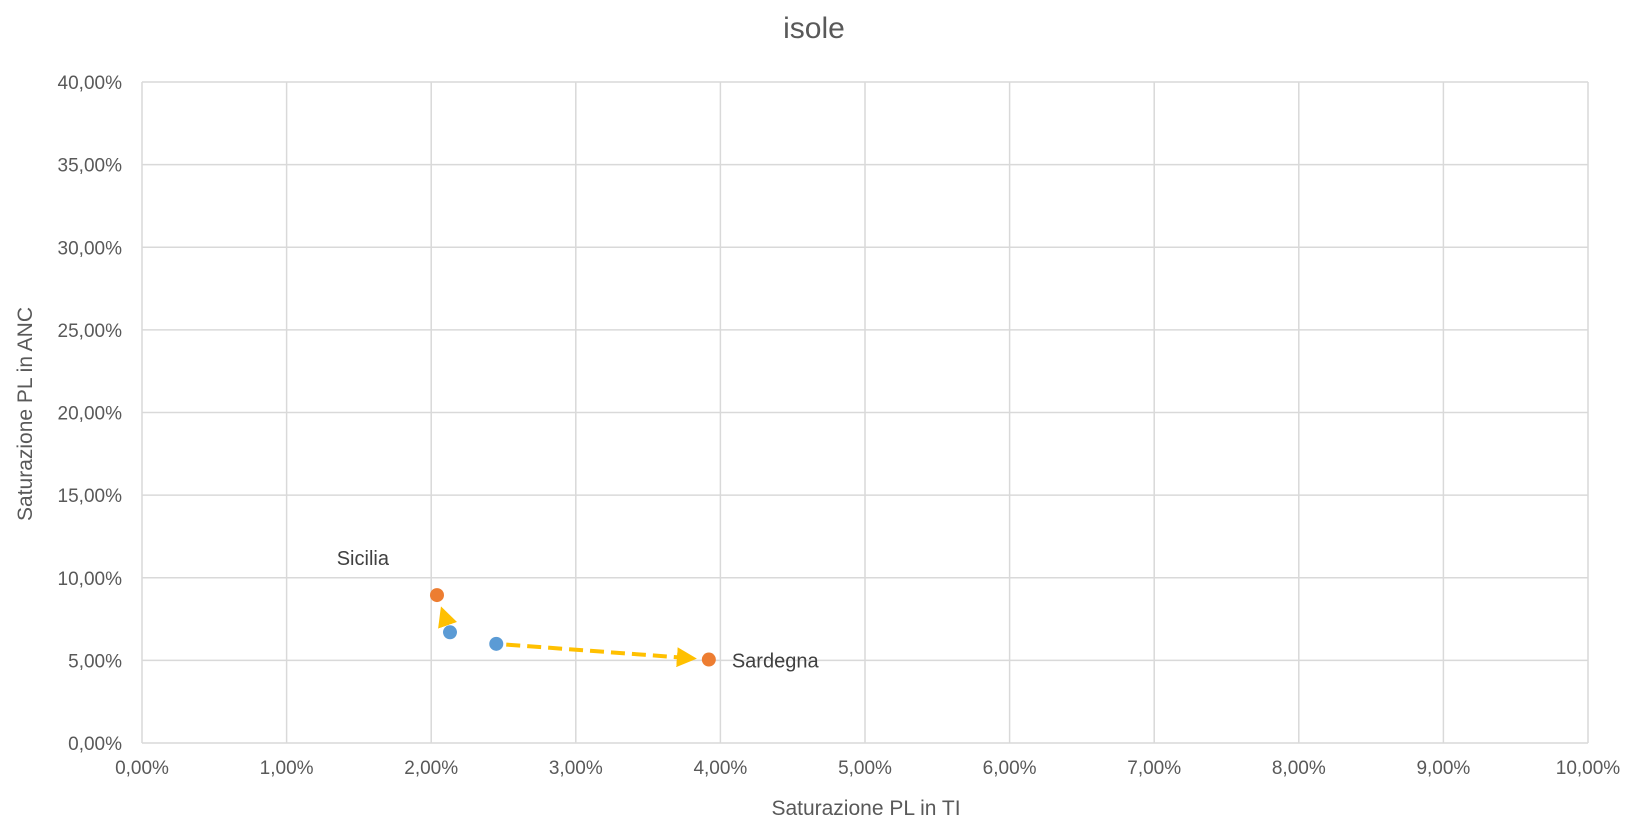 The image size is (1628, 825). Describe the element at coordinates (95, 661) in the screenshot. I see `y-tick-label: 5,00%` at that location.